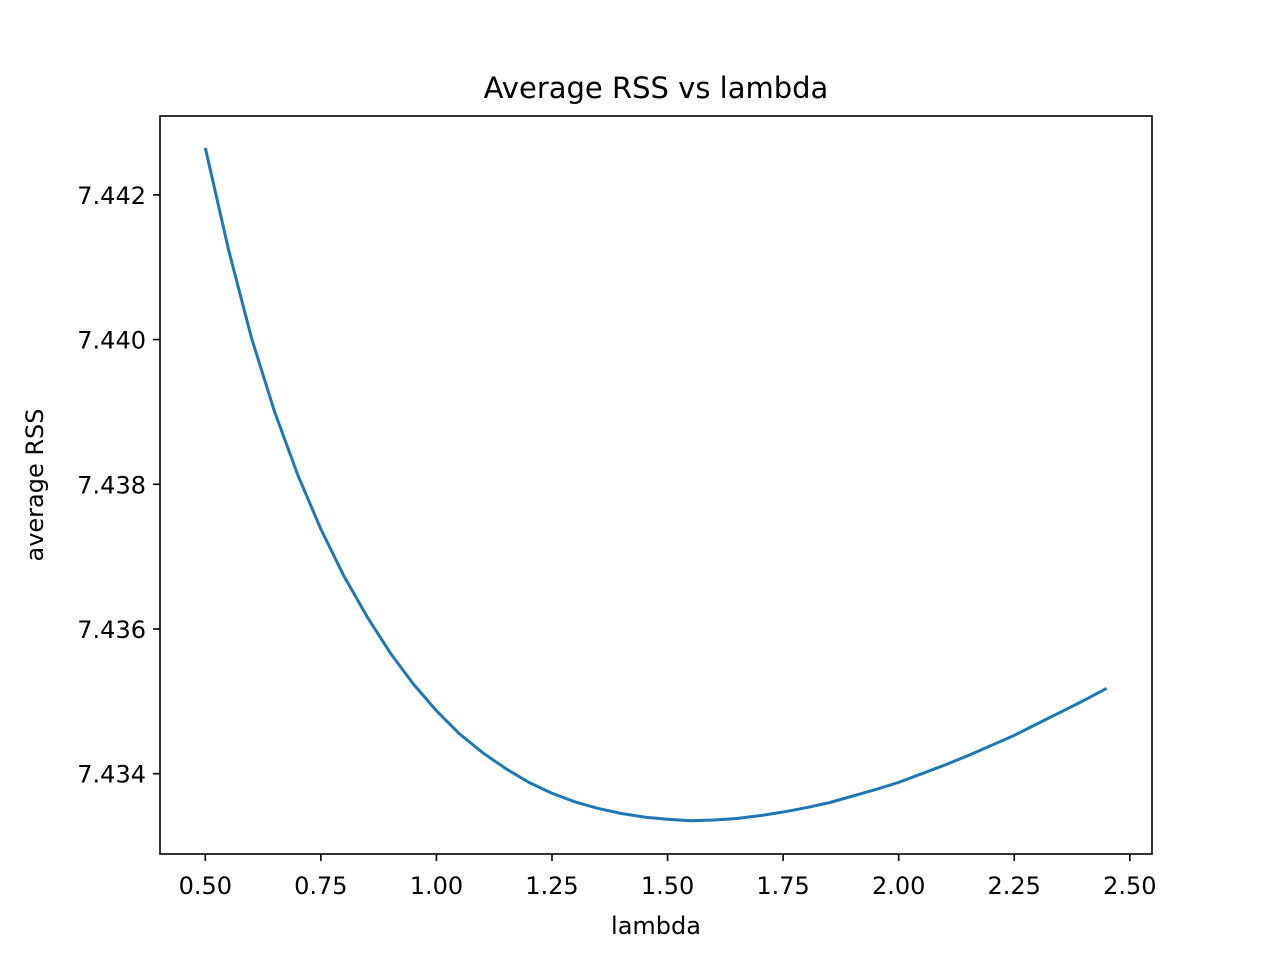 The height and width of the screenshot is (960, 1280). Describe the element at coordinates (898, 886) in the screenshot. I see `x-tick-label: 2.00` at that location.